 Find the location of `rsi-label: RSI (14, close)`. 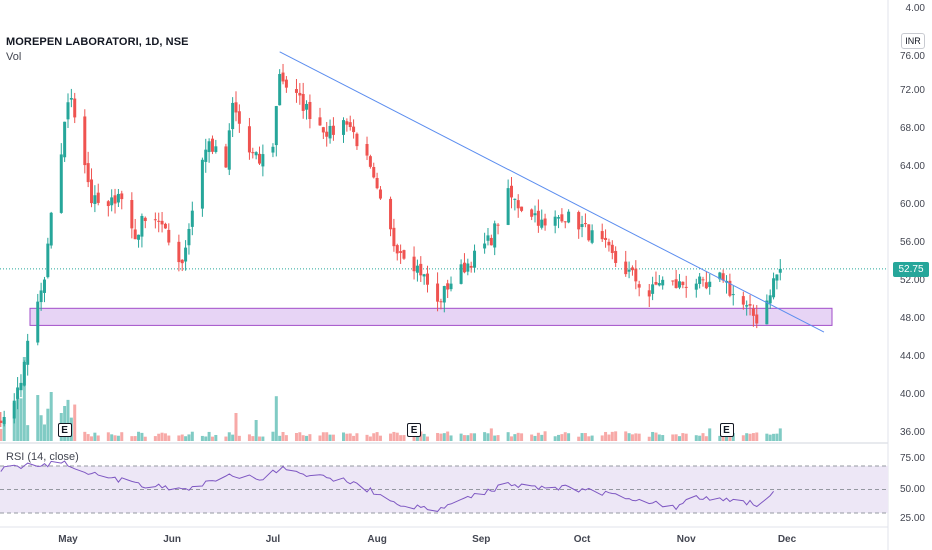

rsi-label: RSI (14, close) is located at coordinates (42, 457).